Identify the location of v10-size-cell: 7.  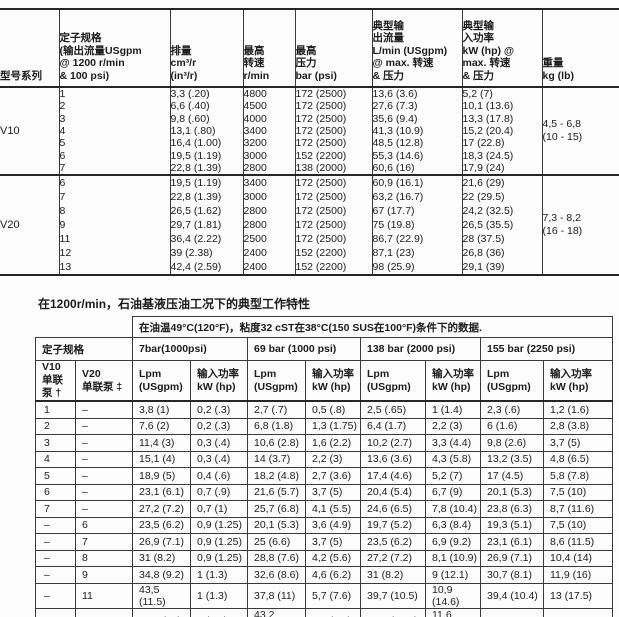
(55, 509).